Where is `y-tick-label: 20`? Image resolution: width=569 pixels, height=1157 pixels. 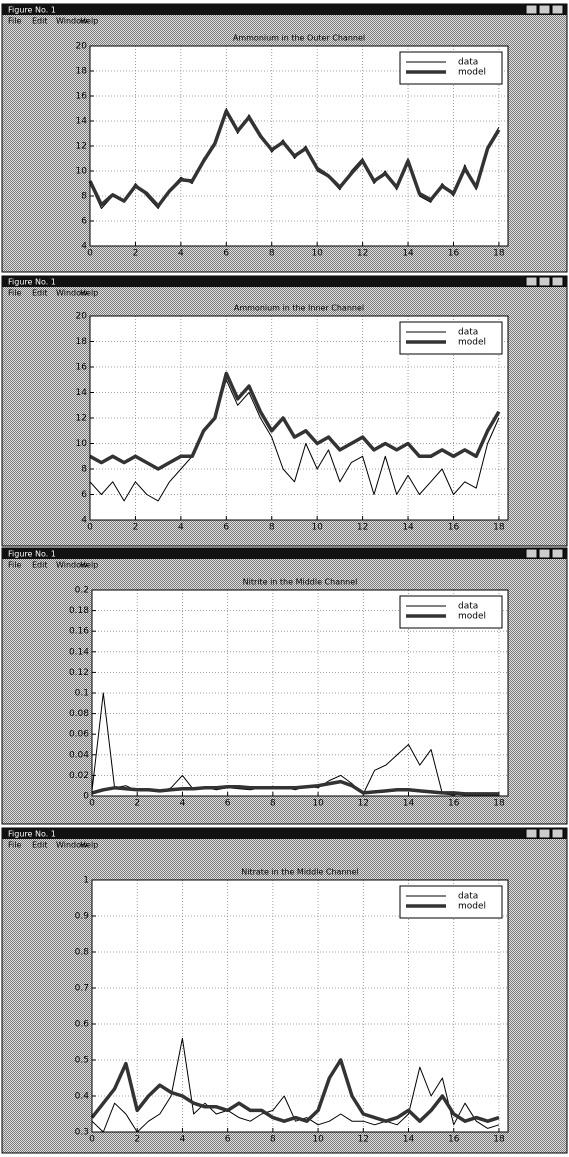
y-tick-label: 20 is located at coordinates (82, 317).